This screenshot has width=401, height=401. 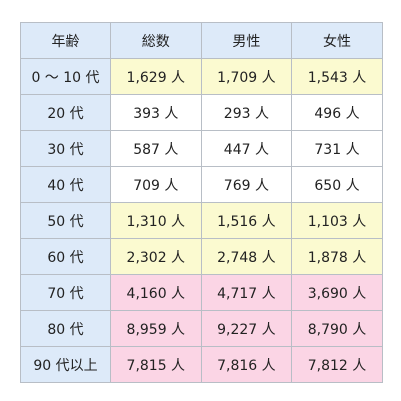 What do you see at coordinates (246, 148) in the screenshot?
I see `male-cell: 447 人` at bounding box center [246, 148].